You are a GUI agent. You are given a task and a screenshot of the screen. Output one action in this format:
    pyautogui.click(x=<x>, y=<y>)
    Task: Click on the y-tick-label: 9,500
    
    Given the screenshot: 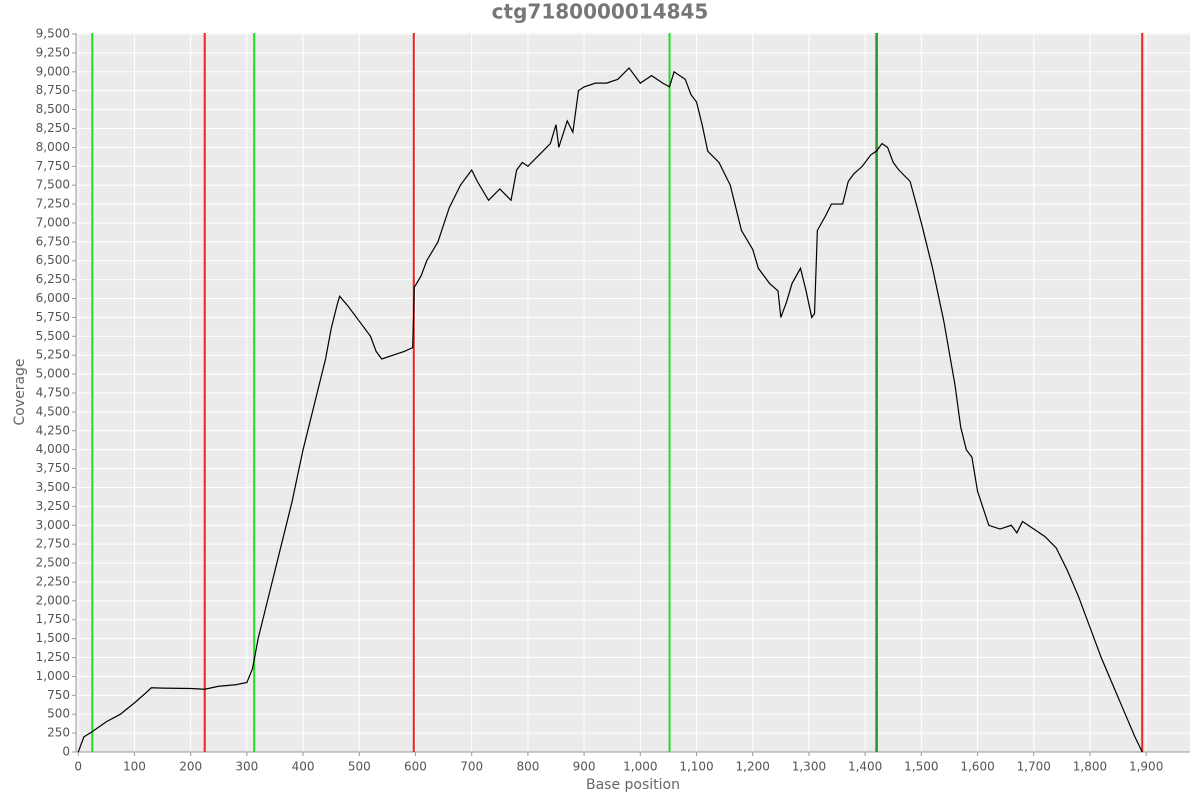 What is the action you would take?
    pyautogui.click(x=53, y=34)
    